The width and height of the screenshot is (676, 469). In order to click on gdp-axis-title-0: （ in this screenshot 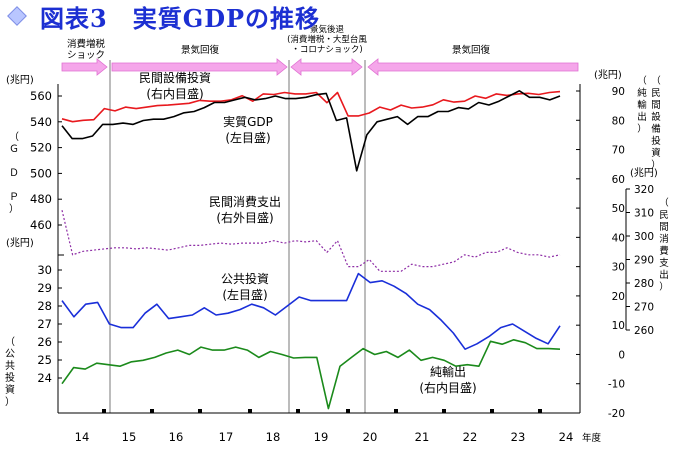, I will do `click(14, 137)`.